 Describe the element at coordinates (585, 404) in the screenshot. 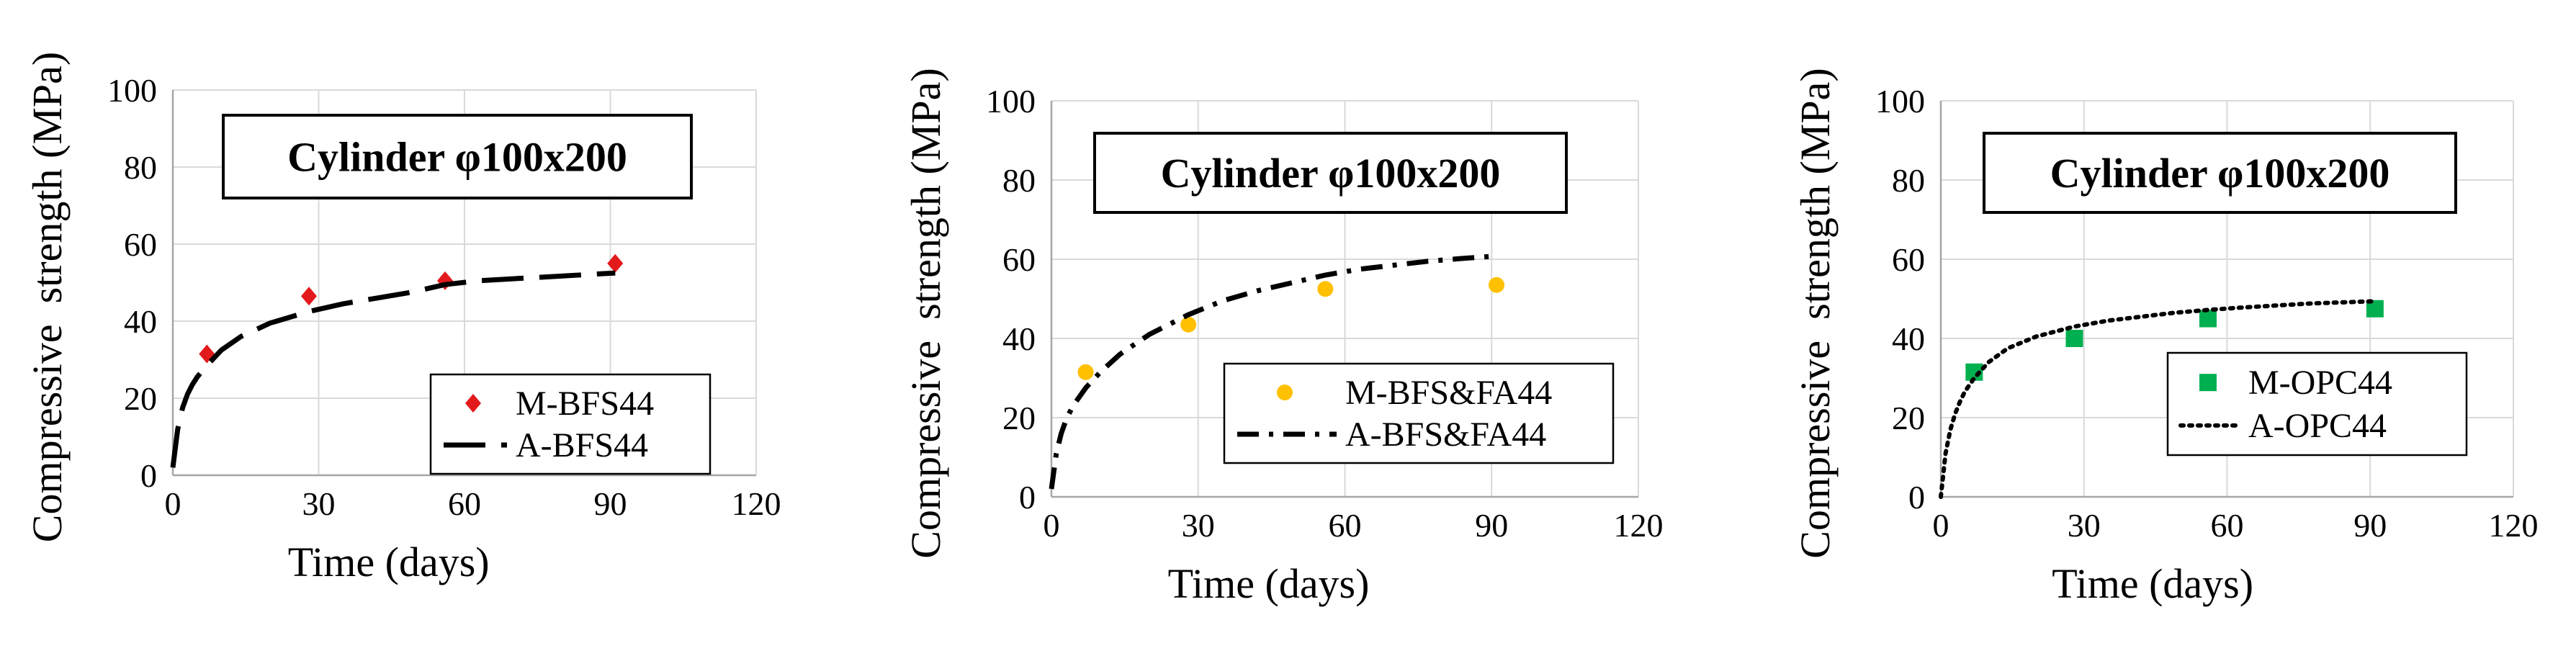

I see `legend-label: M-BFS44` at that location.